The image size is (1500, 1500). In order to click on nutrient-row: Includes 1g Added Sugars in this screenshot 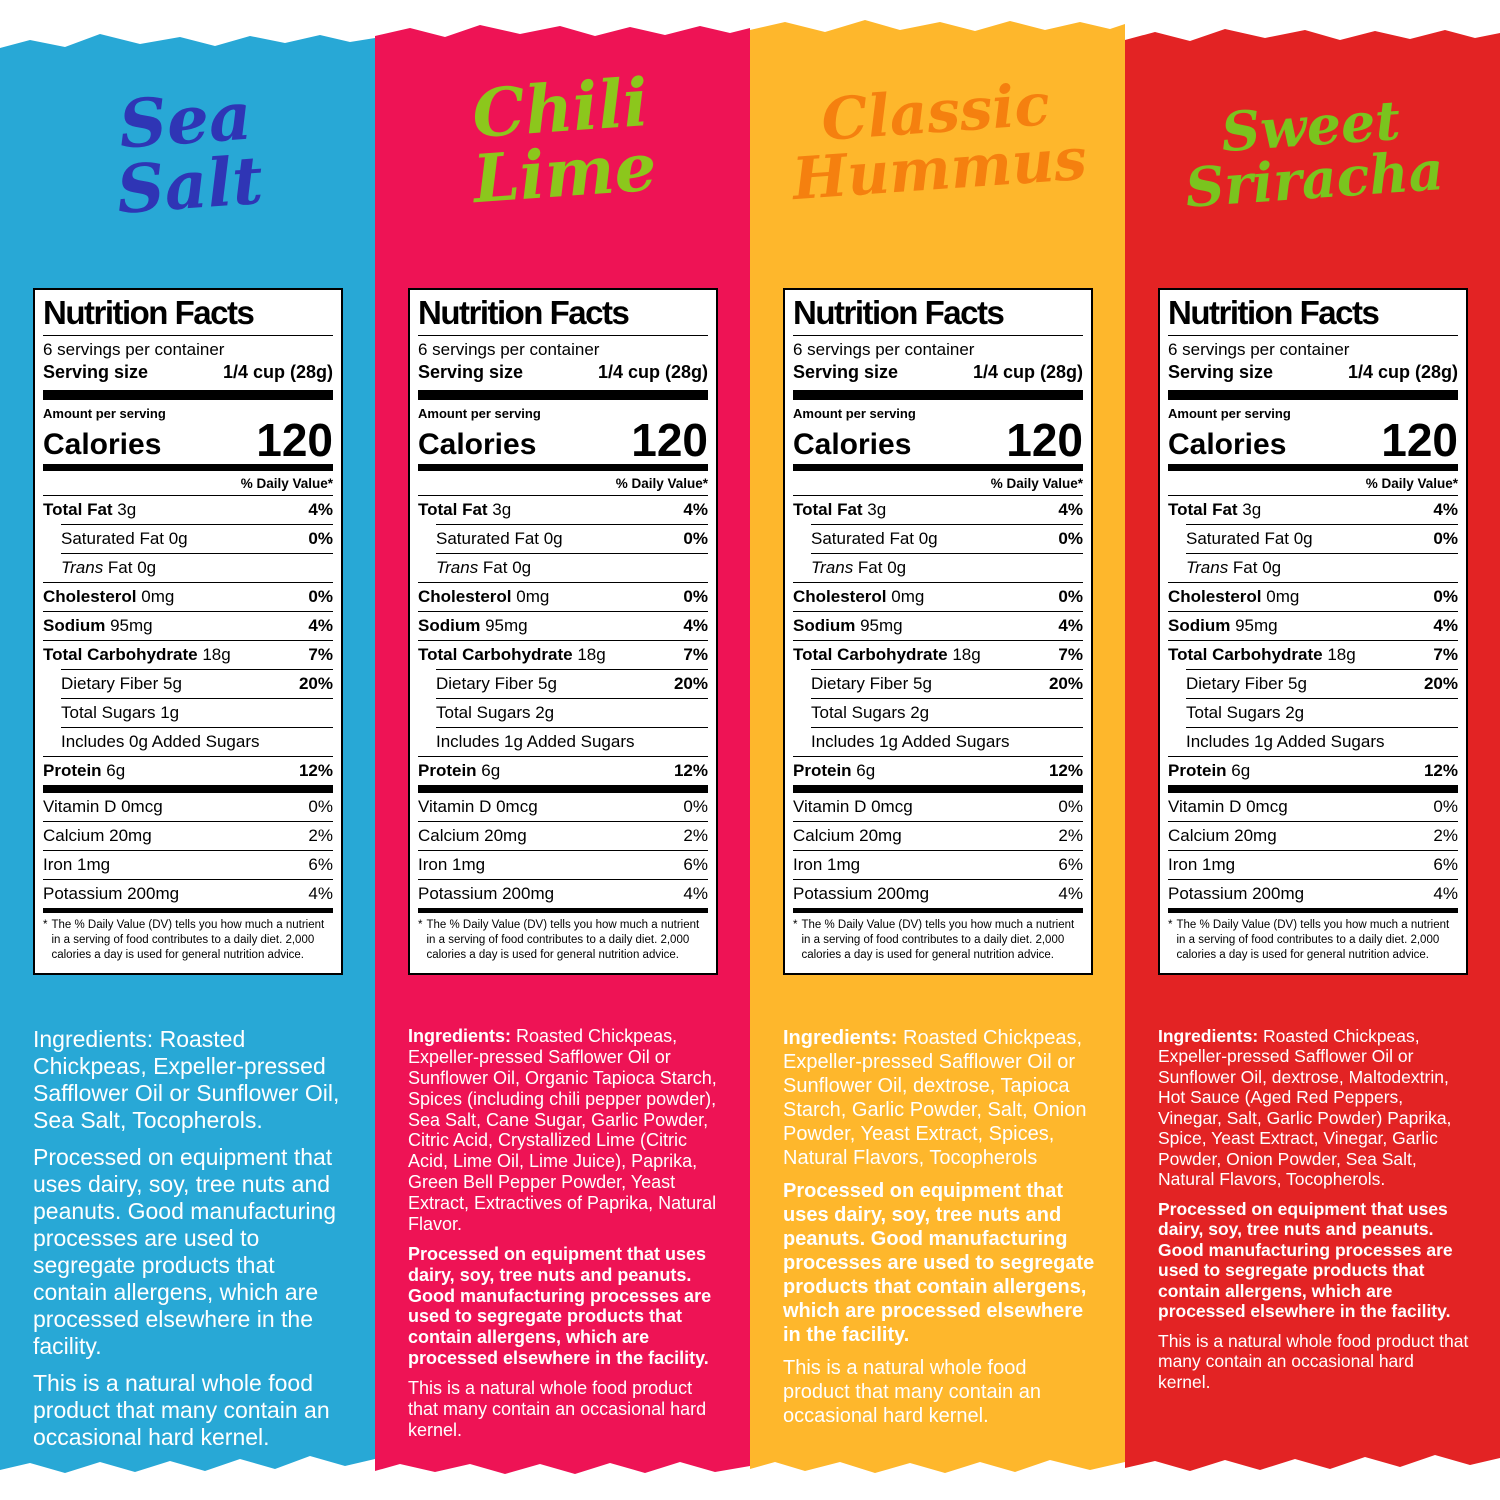, I will do `click(572, 741)`.